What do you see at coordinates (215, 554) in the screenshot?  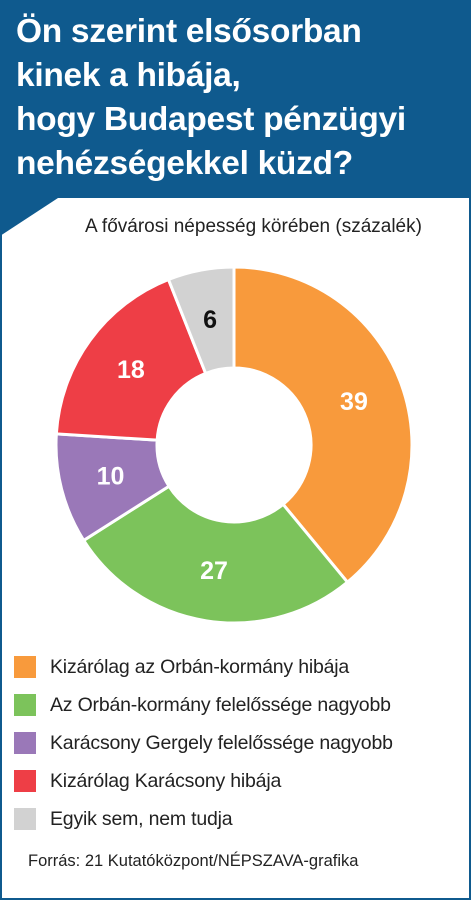 I see `donut-slice-orban-more` at bounding box center [215, 554].